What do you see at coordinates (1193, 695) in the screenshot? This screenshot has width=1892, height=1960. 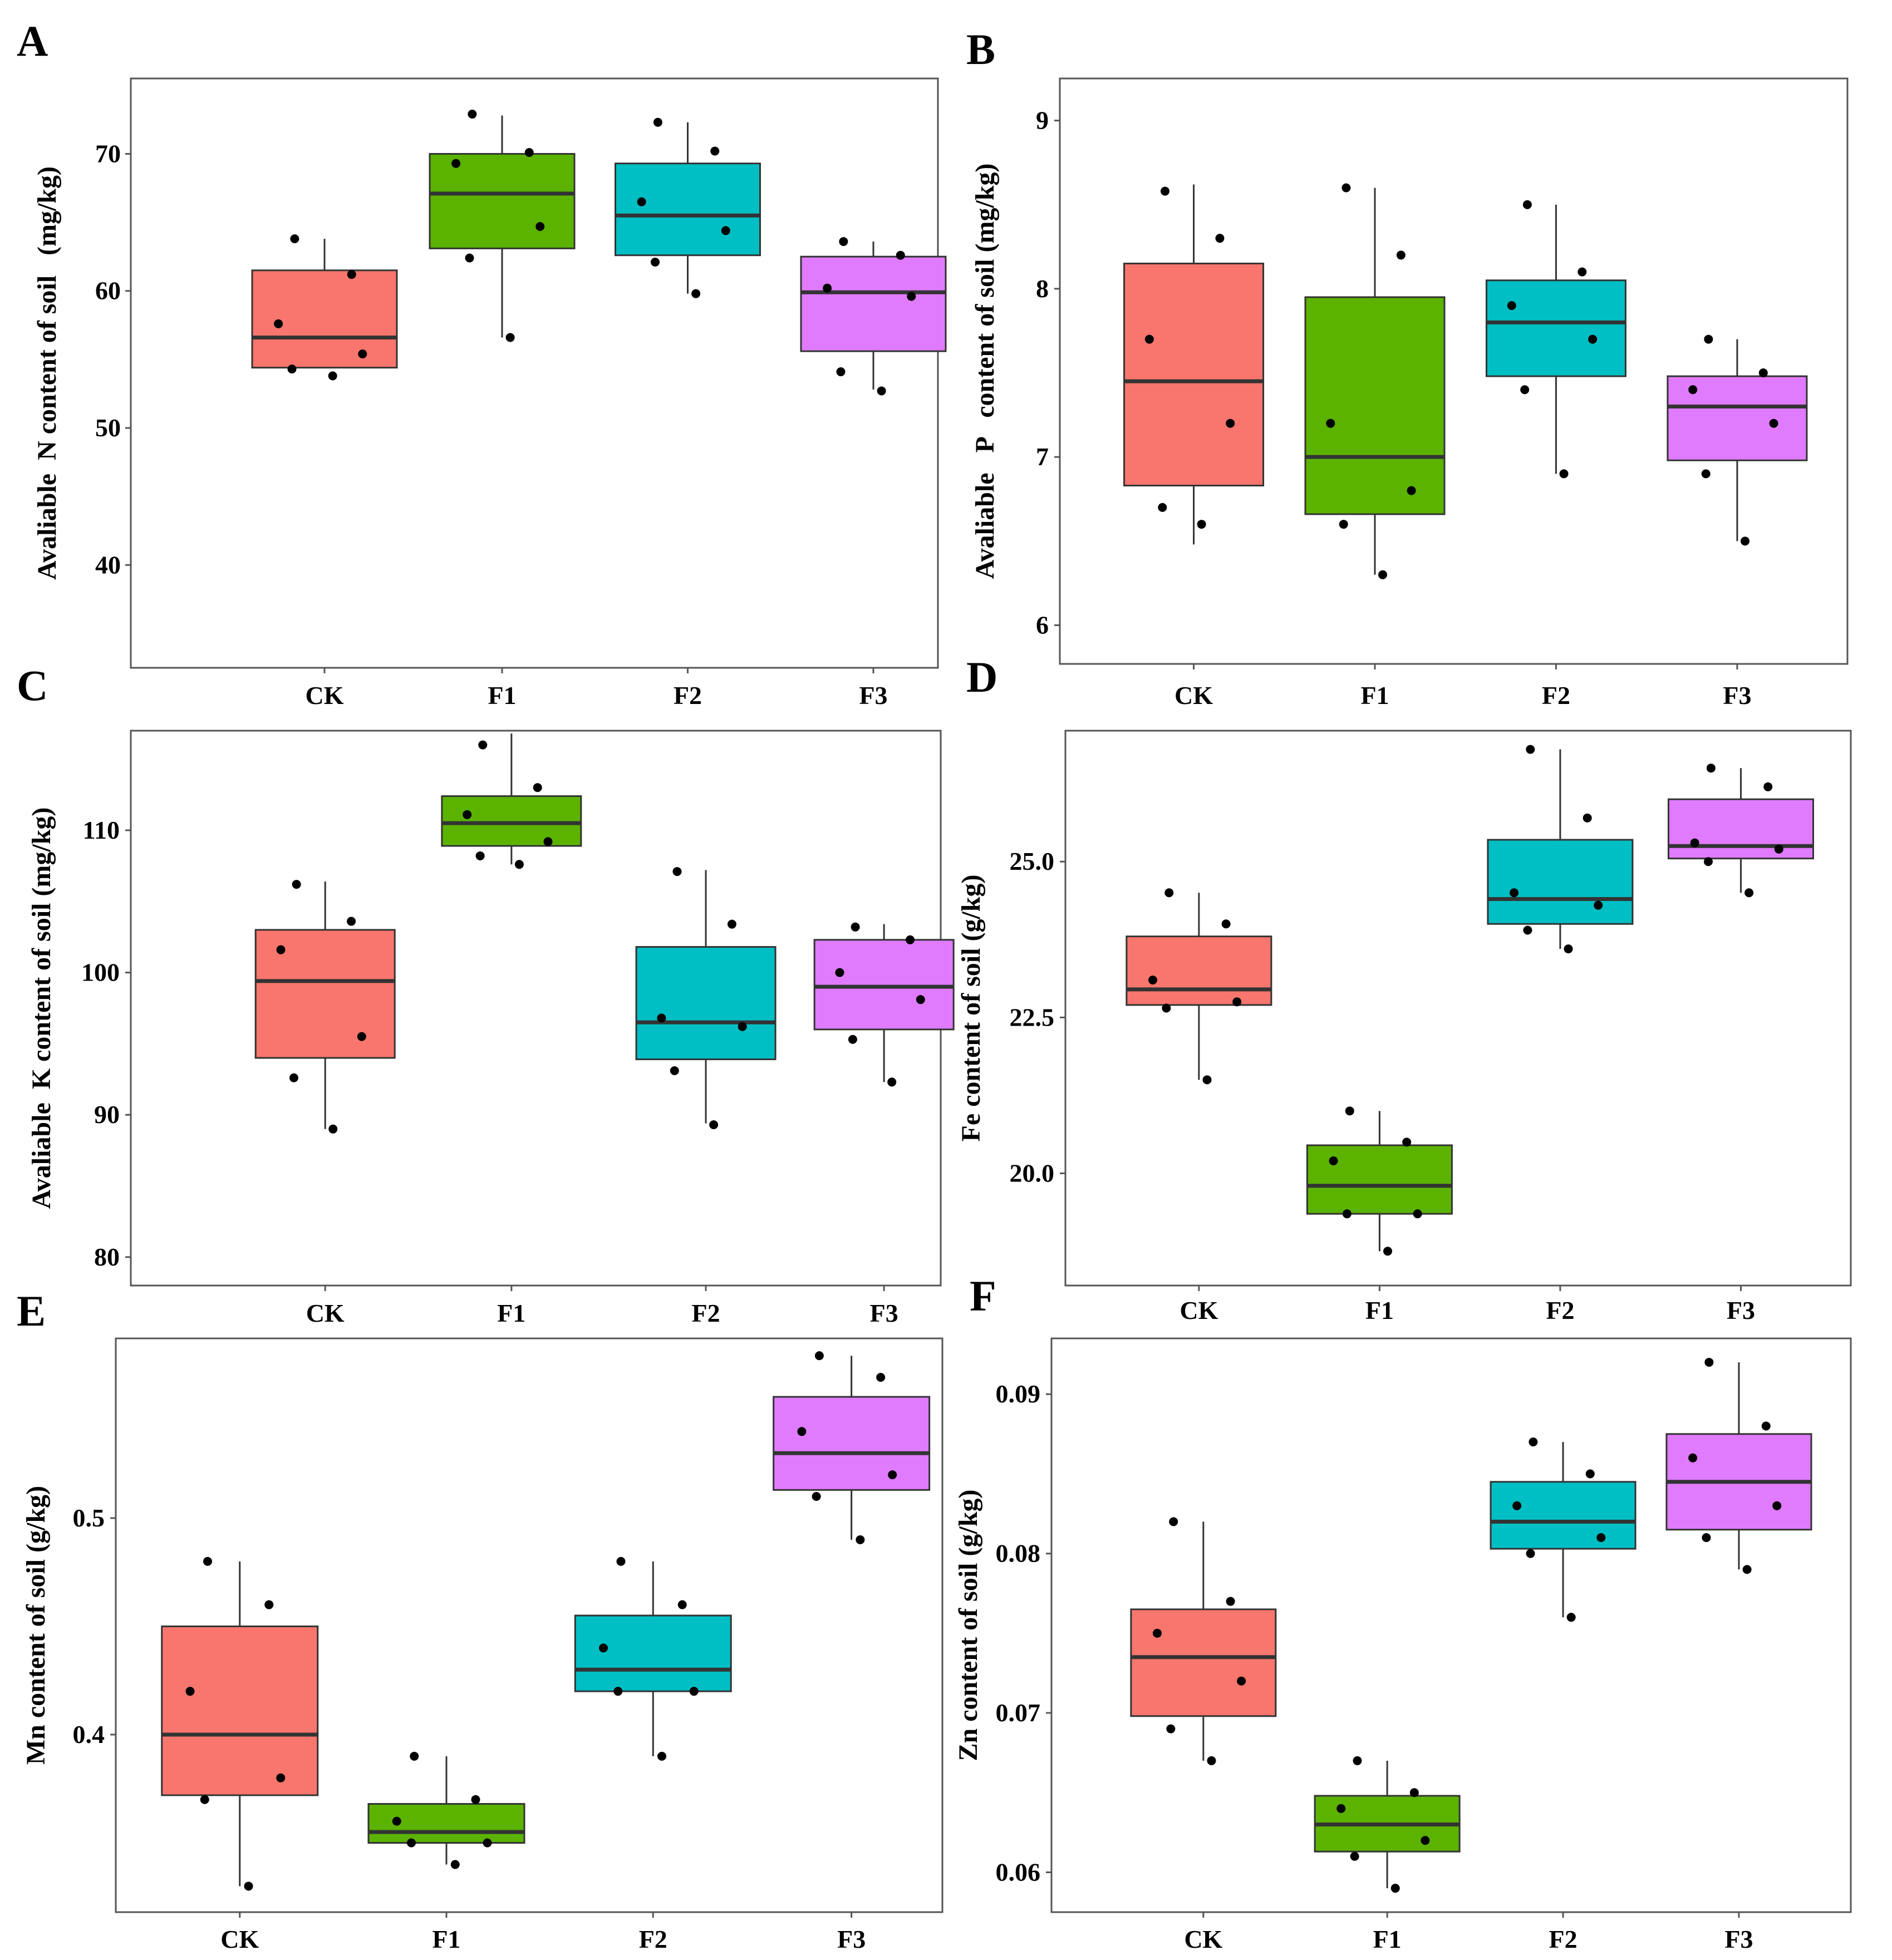 I see `x-tick-label: CK` at bounding box center [1193, 695].